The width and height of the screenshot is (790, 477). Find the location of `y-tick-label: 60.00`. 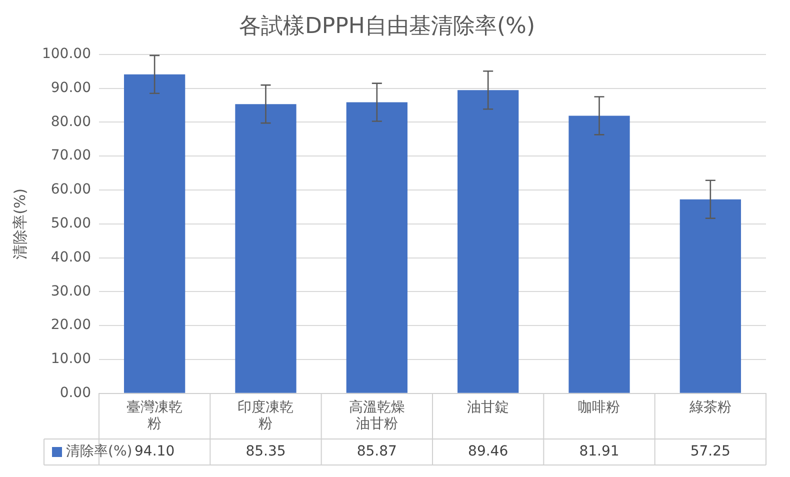

y-tick-label: 60.00 is located at coordinates (70, 190).